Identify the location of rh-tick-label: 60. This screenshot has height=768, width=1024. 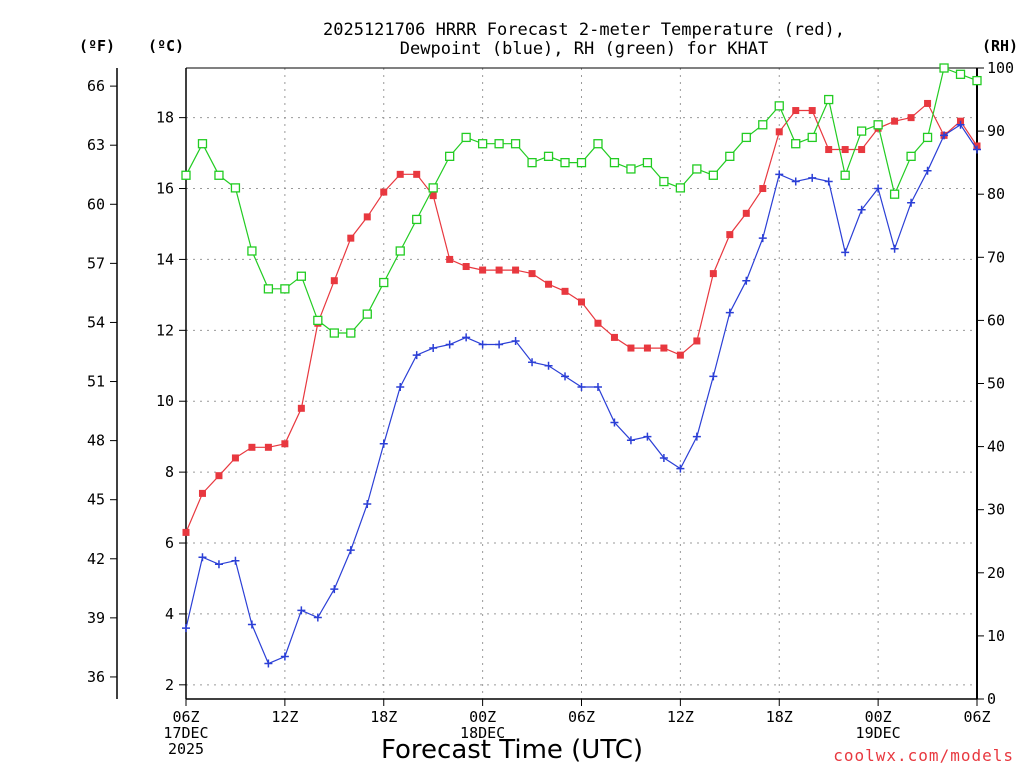
(996, 320).